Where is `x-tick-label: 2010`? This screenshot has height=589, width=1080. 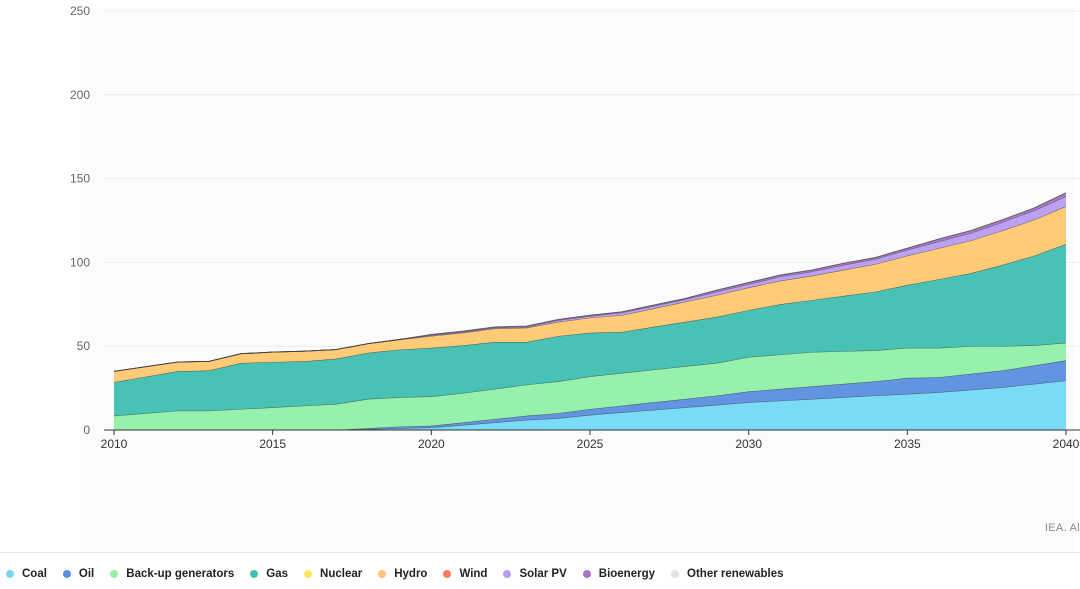
x-tick-label: 2010 is located at coordinates (114, 444).